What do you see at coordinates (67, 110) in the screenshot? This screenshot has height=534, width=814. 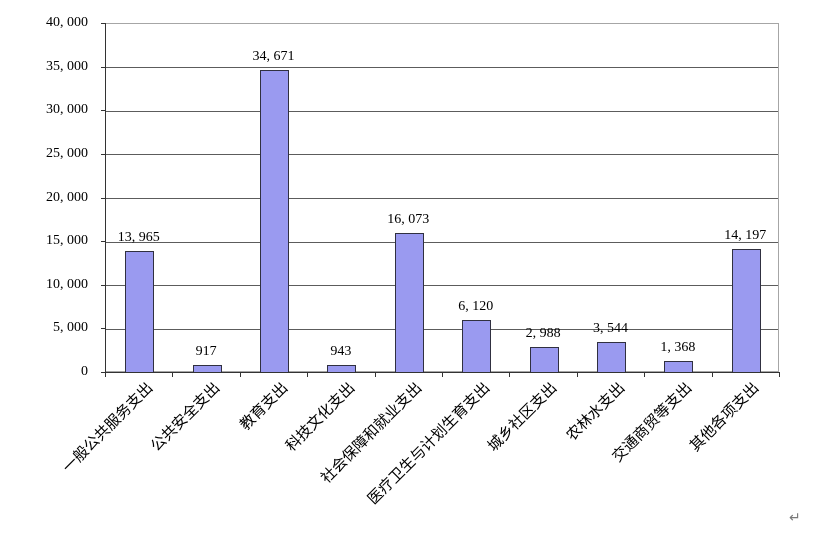 I see `y-axis-tick-label: 30, 000` at bounding box center [67, 110].